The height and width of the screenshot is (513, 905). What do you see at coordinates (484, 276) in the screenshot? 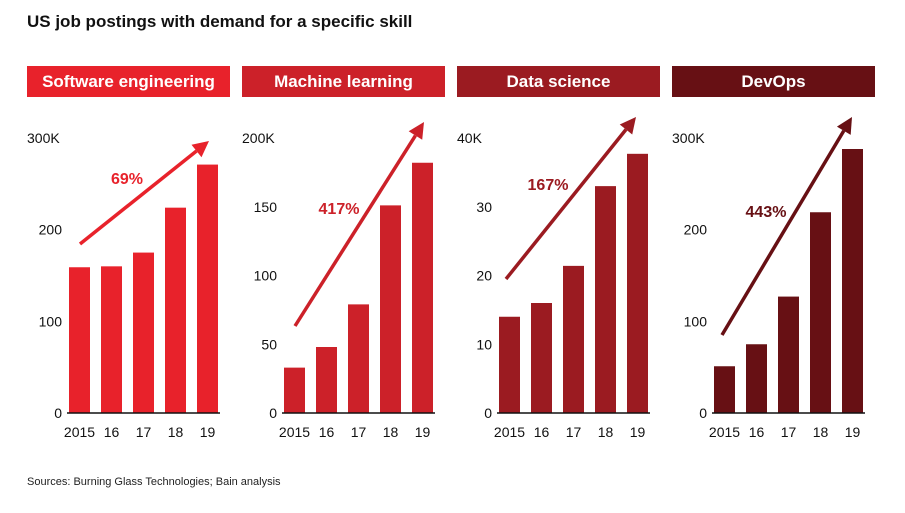
I see `y-tick-label: 20` at bounding box center [484, 276].